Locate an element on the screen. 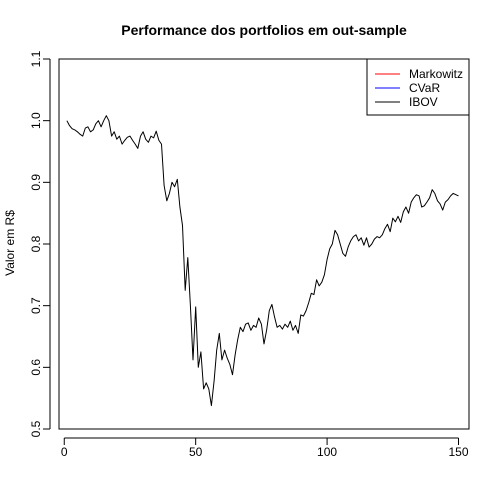  legend-label-cvar: CVaR is located at coordinates (424, 88).